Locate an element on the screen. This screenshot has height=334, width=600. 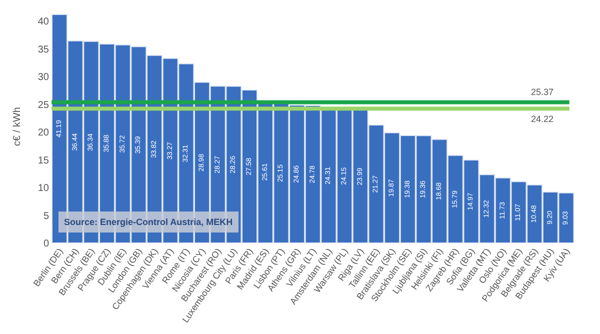
y-axis-title: c€ / kWh is located at coordinates (17, 126).